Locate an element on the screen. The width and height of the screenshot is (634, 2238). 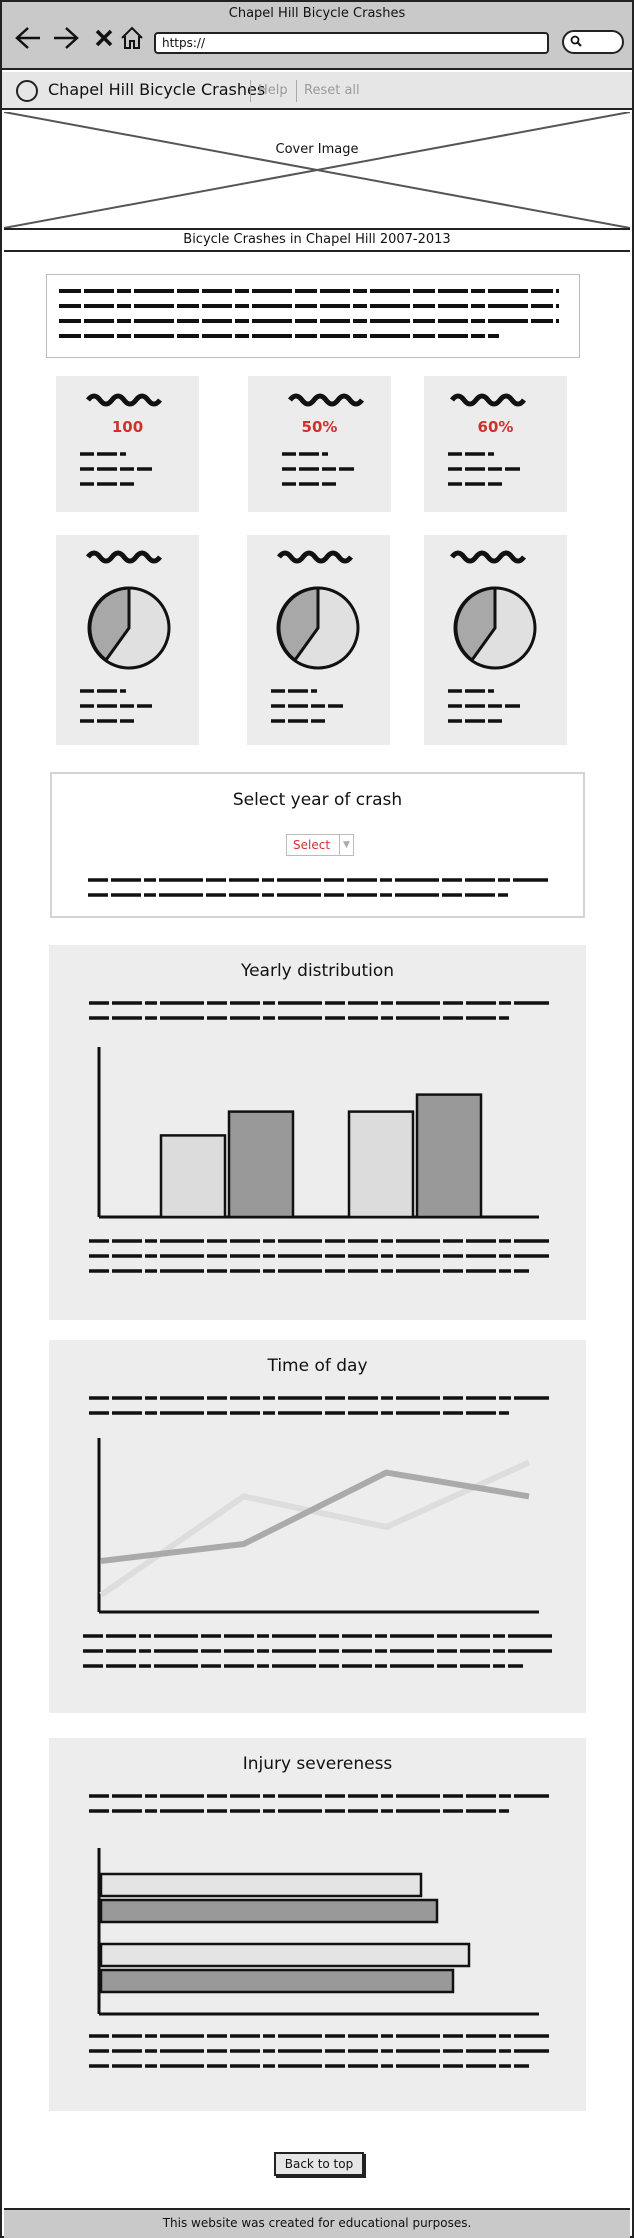
search-icon is located at coordinates (576, 42).